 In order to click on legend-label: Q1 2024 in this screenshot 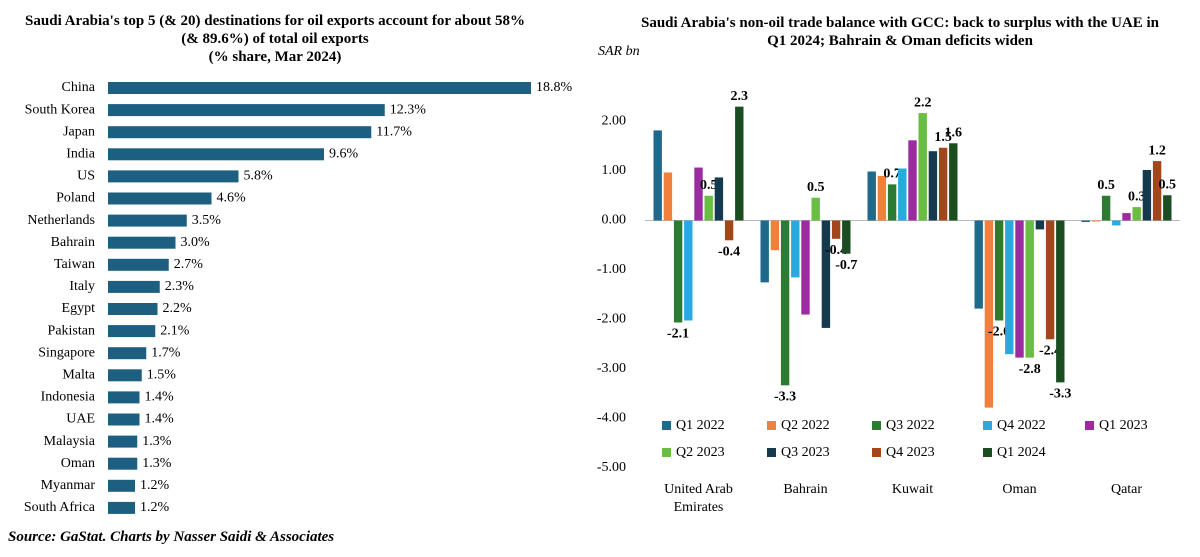, I will do `click(1021, 452)`.